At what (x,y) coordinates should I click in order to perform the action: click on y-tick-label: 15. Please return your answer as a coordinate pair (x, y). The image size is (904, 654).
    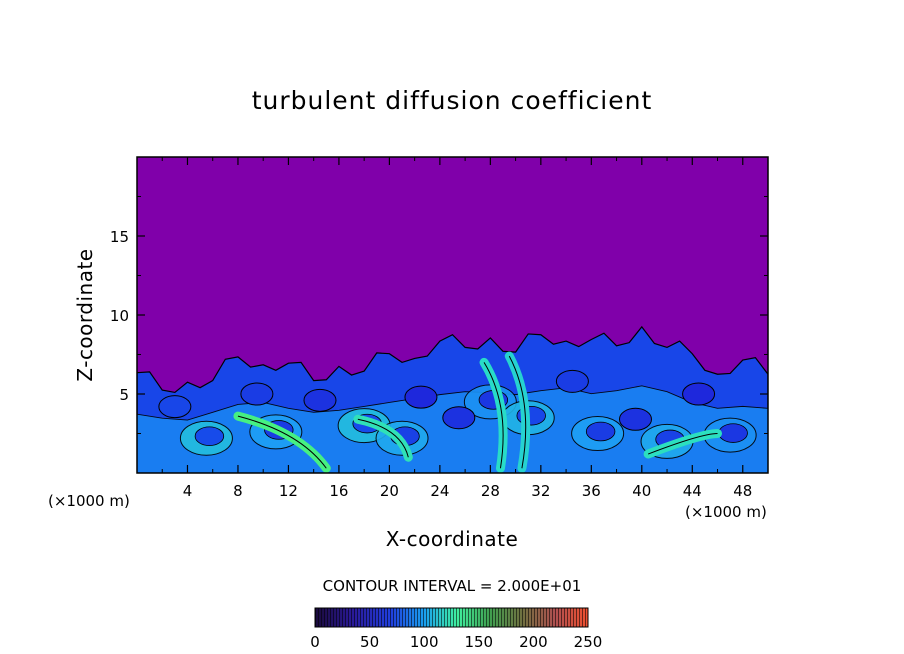
    Looking at the image, I should click on (119, 237).